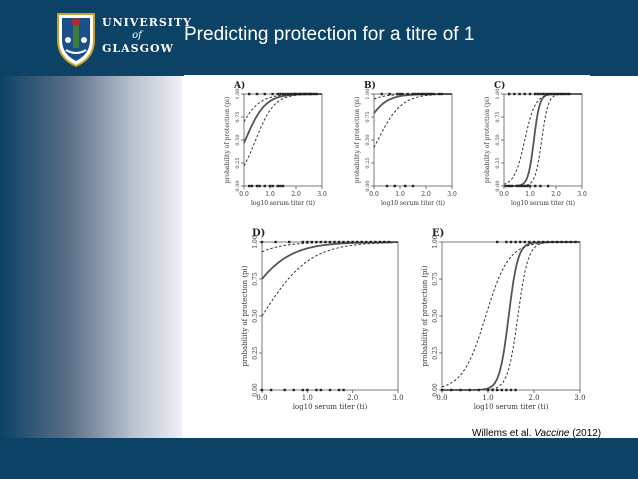 This screenshot has height=479, width=638. I want to click on y-tick-label: 0.50, so click(498, 139).